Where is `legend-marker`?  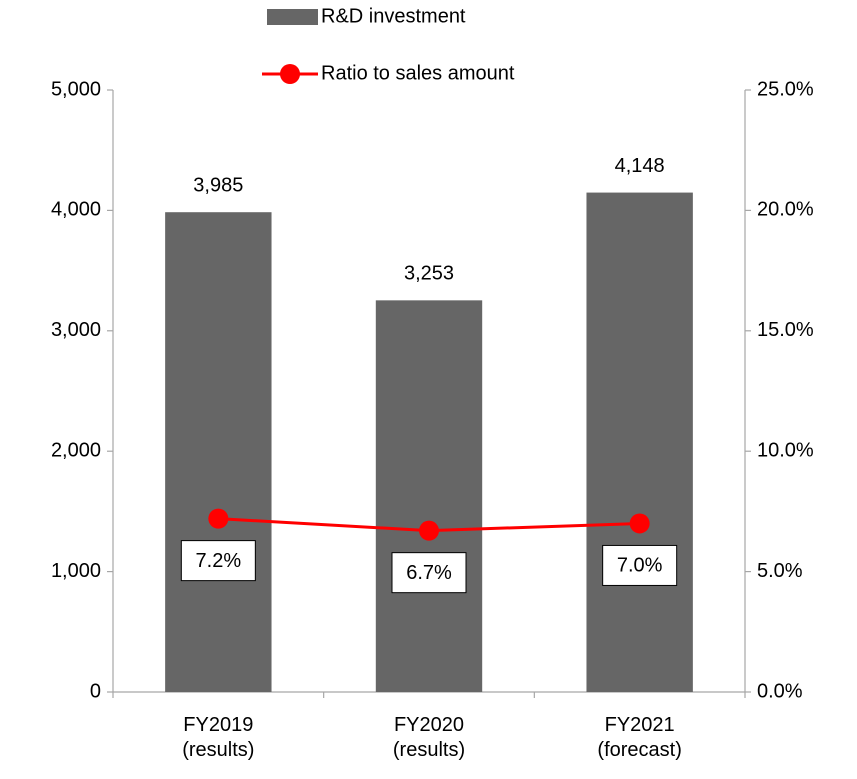 legend-marker is located at coordinates (290, 74).